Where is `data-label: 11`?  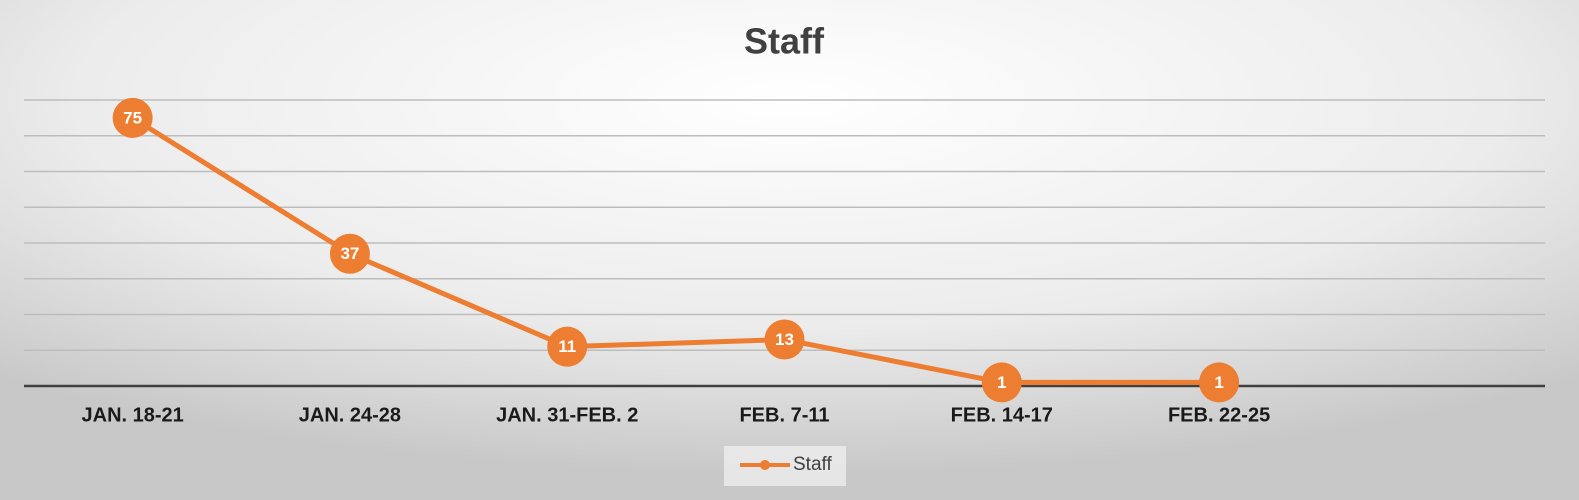
data-label: 11 is located at coordinates (567, 346).